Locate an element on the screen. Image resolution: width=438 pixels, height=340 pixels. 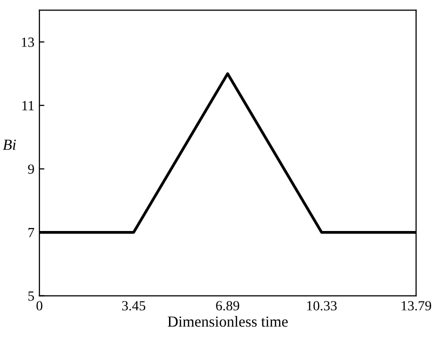
y-tick-label: 5 is located at coordinates (31, 296).